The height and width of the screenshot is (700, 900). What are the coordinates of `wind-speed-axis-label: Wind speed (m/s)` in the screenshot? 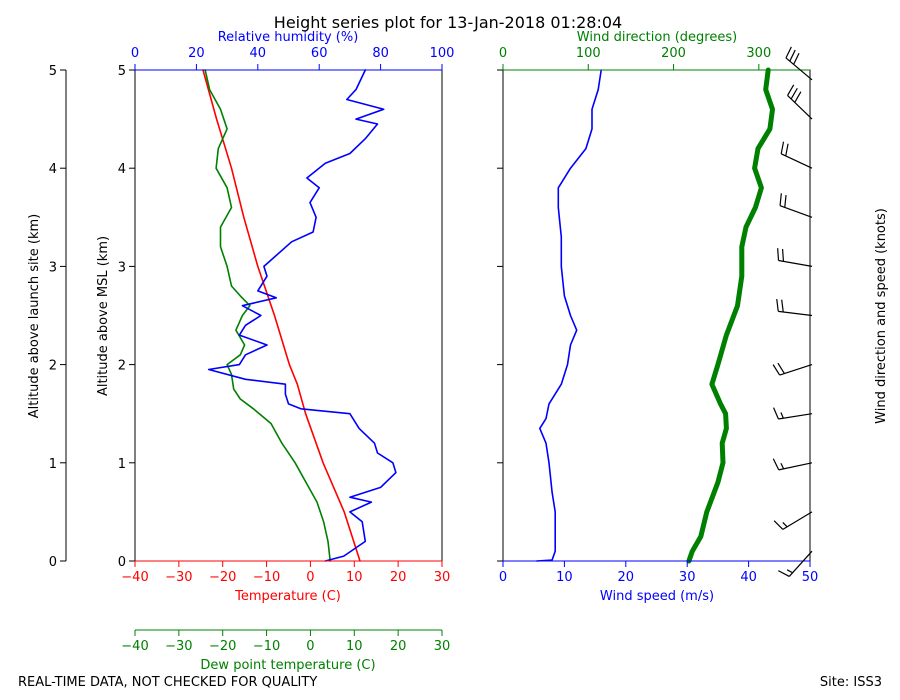 It's located at (657, 596).